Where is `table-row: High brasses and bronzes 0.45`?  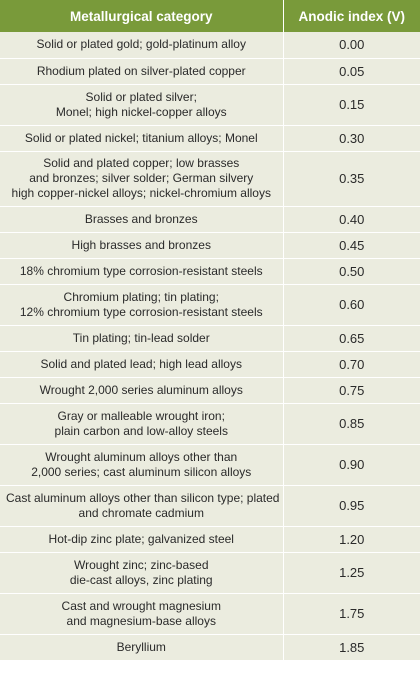 table-row: High brasses and bronzes 0.45 is located at coordinates (210, 245).